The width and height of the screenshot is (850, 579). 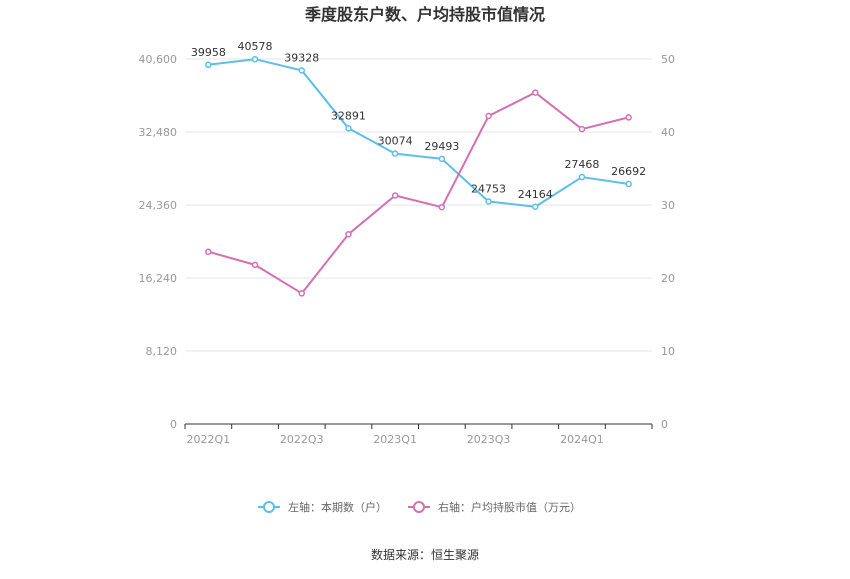 I want to click on chart-title: 季度股东户数、户均持股市值情况, so click(x=424, y=14).